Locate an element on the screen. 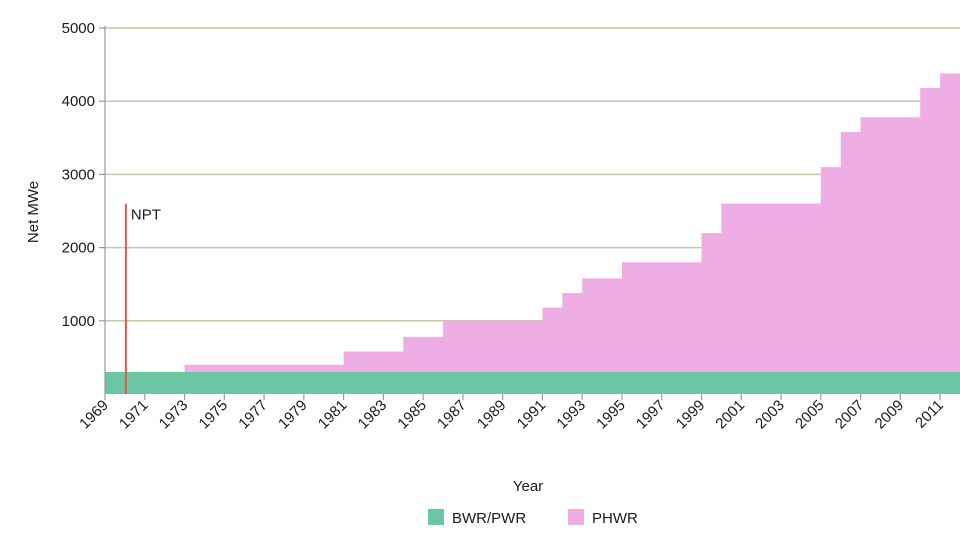 The height and width of the screenshot is (545, 960). x-tick-label-1979: 1979 is located at coordinates (293, 415).